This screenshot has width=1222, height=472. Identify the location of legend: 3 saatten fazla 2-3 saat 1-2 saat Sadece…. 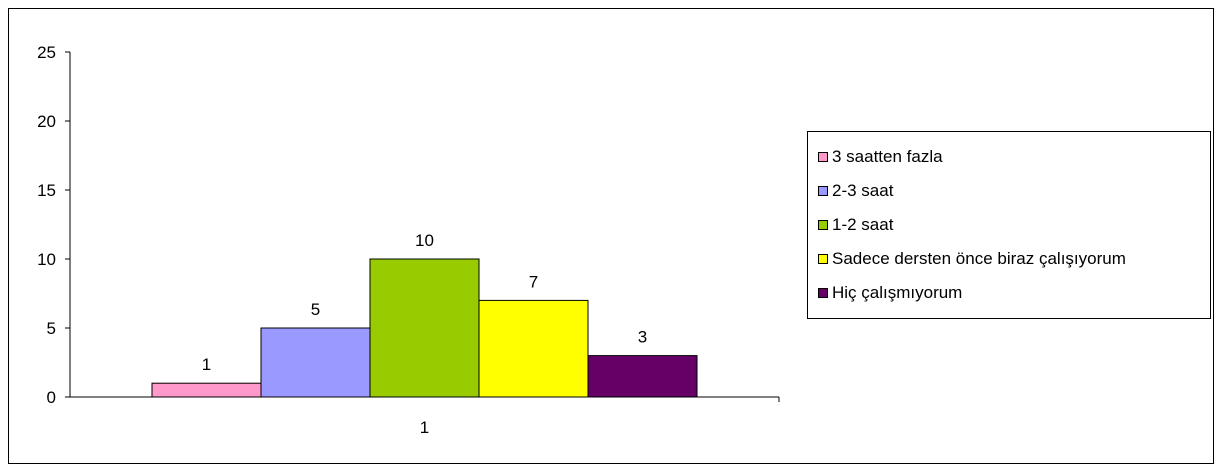
(1009, 225).